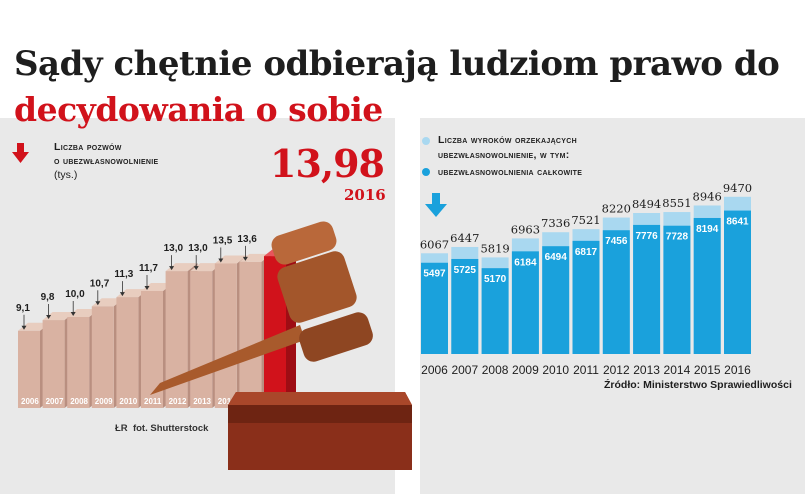 The height and width of the screenshot is (494, 805). I want to click on left-bar-year-label: 2008, so click(79, 401).